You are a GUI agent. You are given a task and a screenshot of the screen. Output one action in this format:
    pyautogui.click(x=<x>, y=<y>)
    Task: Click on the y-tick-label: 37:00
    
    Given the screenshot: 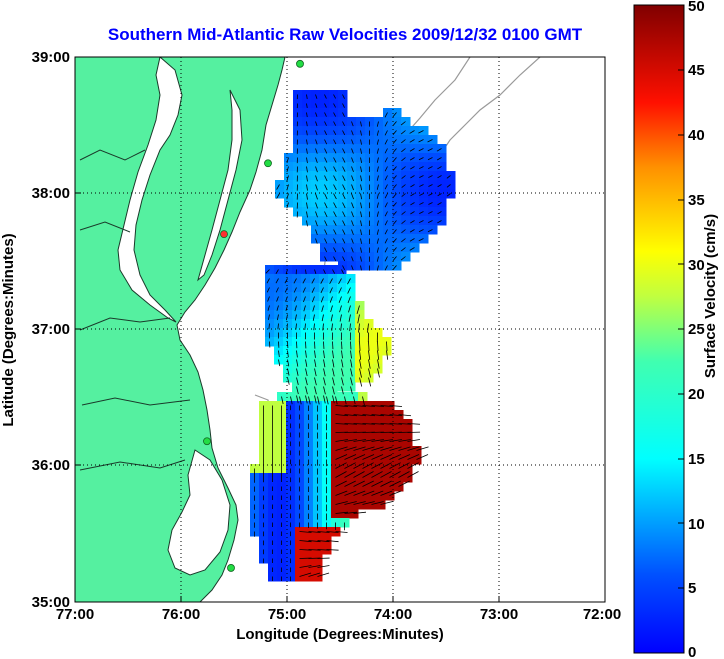 What is the action you would take?
    pyautogui.click(x=51, y=329)
    